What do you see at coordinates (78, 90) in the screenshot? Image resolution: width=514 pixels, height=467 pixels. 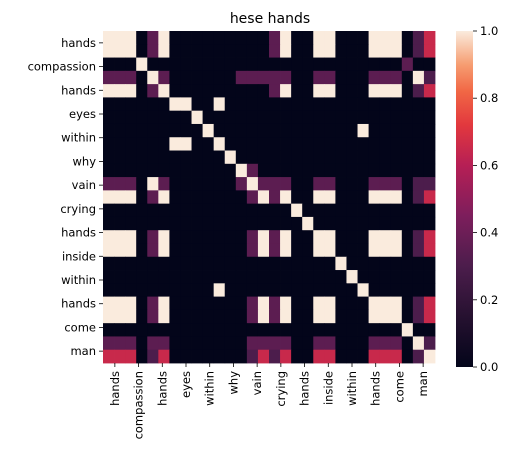 I see `y-tick-label: hands` at bounding box center [78, 90].